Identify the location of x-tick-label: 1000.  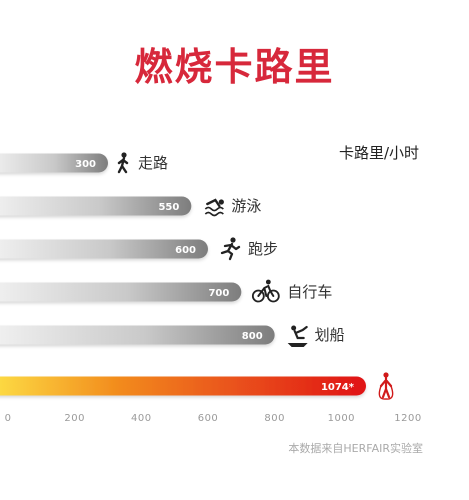
(341, 418).